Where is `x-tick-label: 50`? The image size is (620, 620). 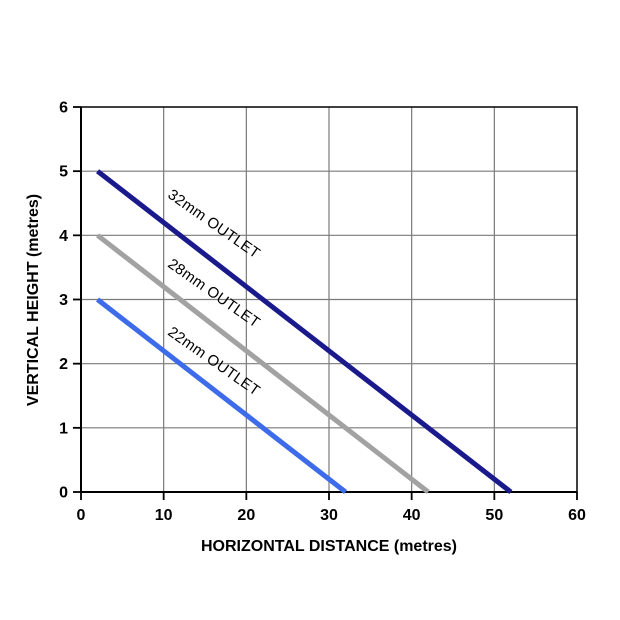 x-tick-label: 50 is located at coordinates (494, 515).